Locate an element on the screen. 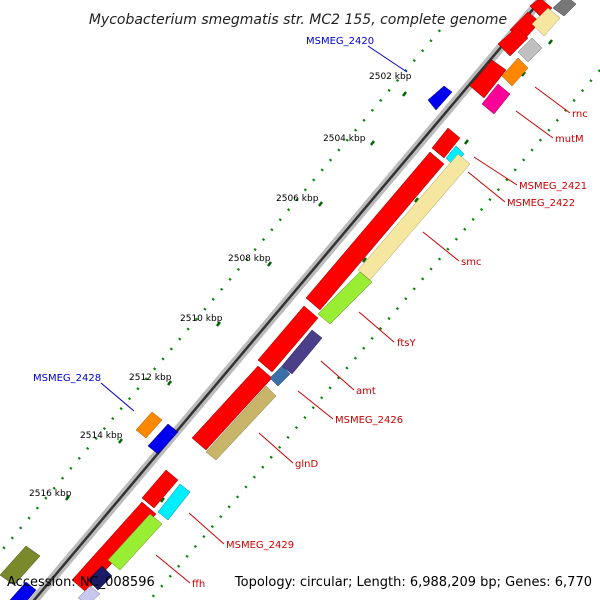 Image resolution: width=600 pixels, height=600 pixels. gene-label-ftsy: ftsY is located at coordinates (406, 343).